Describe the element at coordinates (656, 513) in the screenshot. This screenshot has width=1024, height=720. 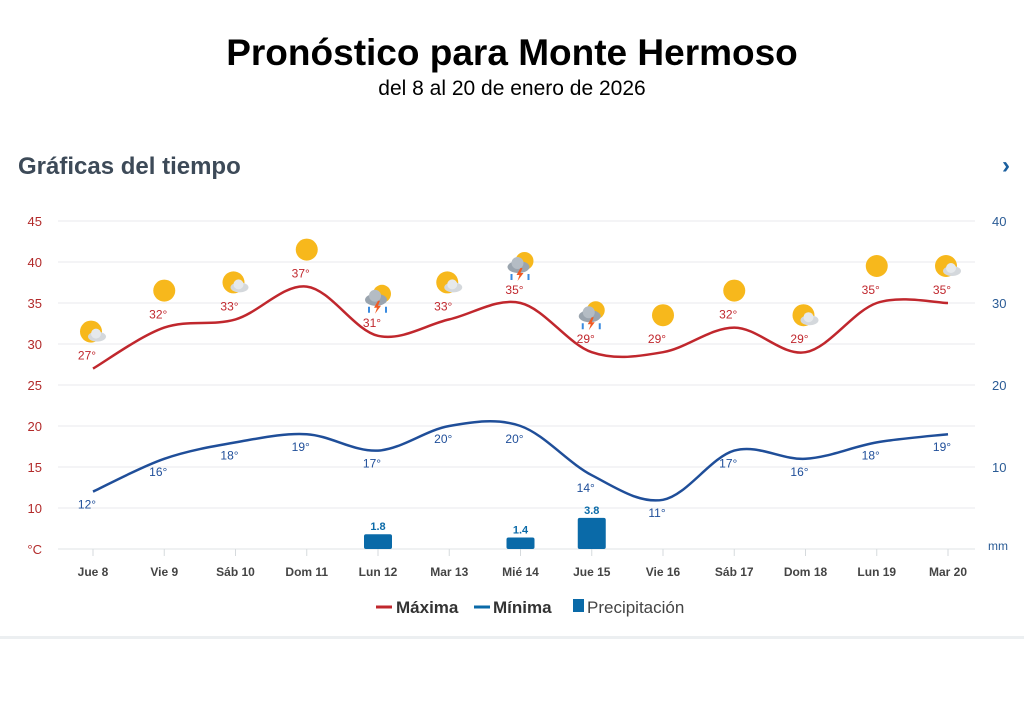
I see `min-temp-label: 11°` at that location.